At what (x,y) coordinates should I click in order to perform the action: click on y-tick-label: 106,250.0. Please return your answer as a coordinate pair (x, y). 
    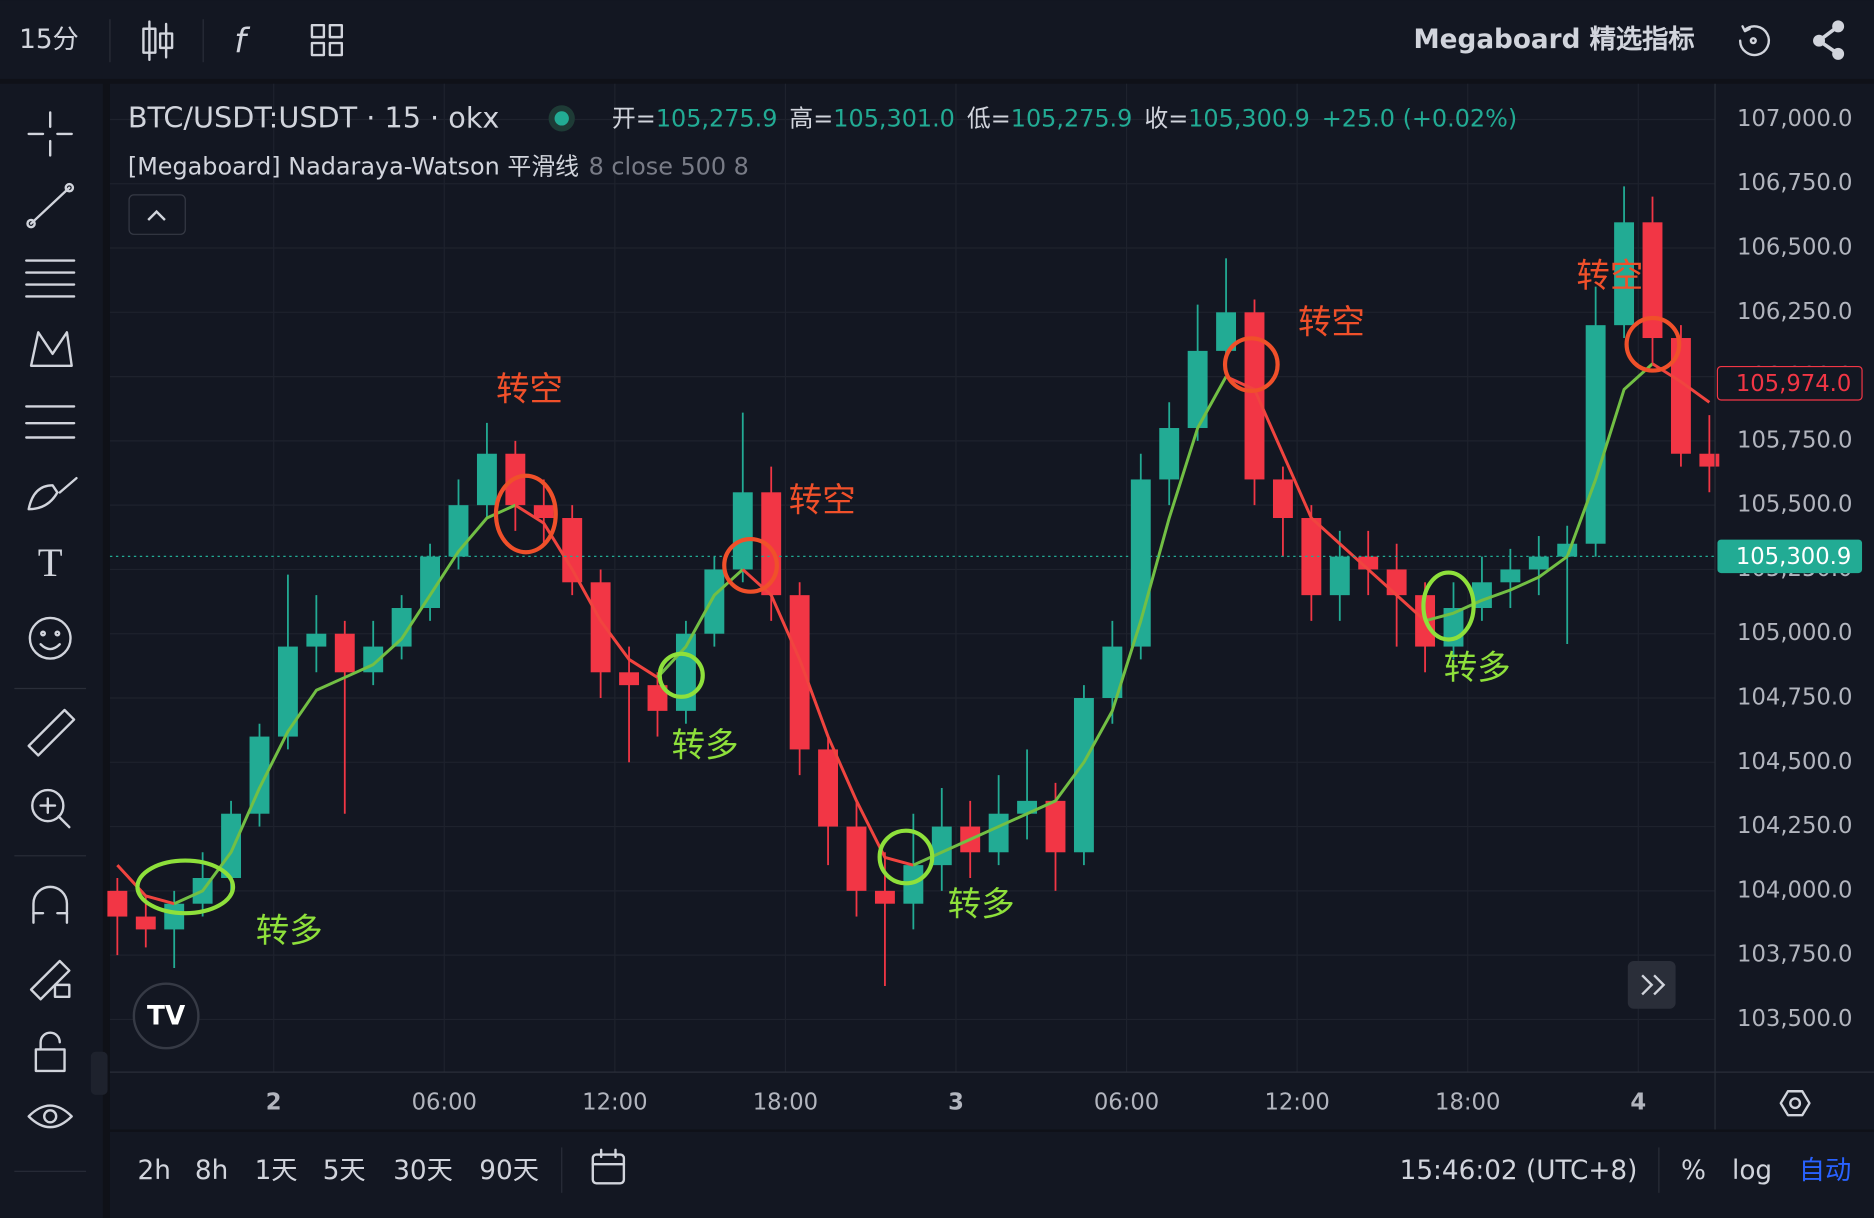
    Looking at the image, I should click on (1794, 312).